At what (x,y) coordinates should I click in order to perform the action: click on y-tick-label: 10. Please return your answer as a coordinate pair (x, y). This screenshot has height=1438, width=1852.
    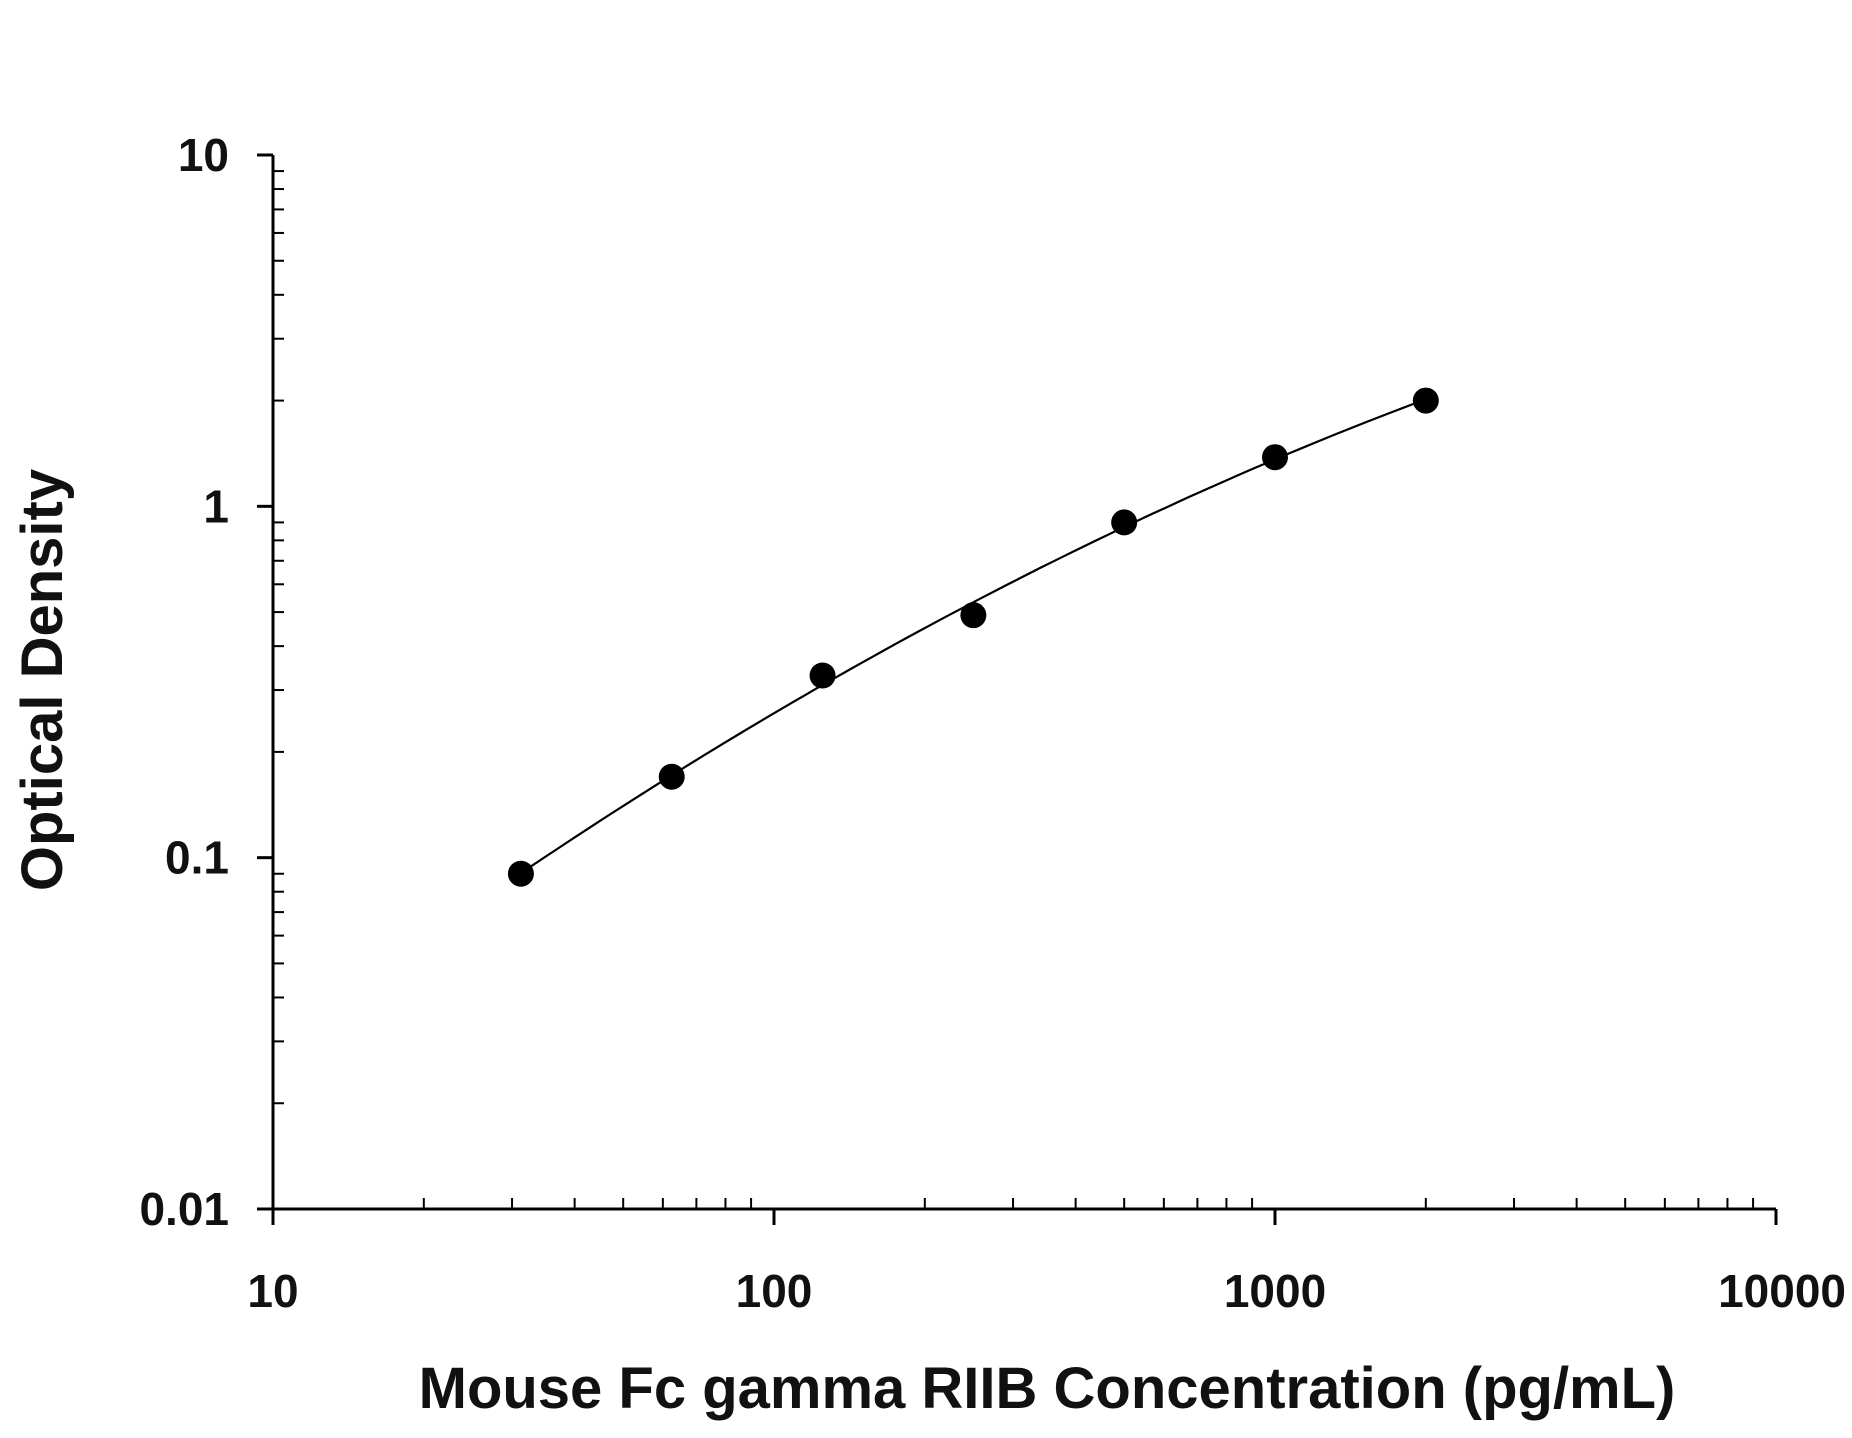
    Looking at the image, I should click on (203, 155).